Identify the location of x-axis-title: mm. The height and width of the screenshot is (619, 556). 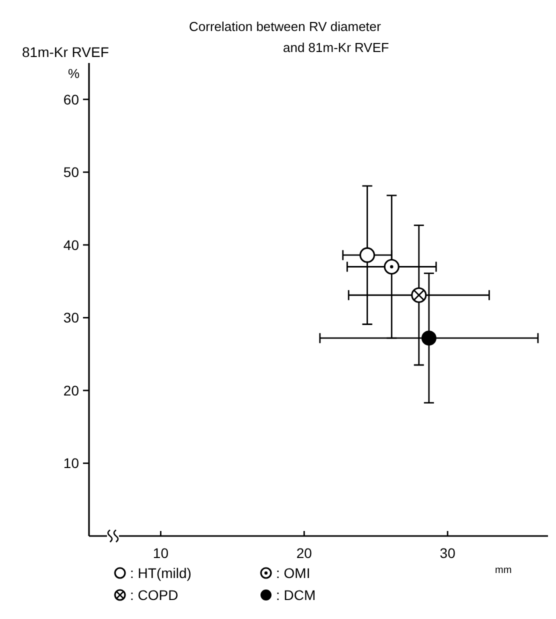
(503, 570).